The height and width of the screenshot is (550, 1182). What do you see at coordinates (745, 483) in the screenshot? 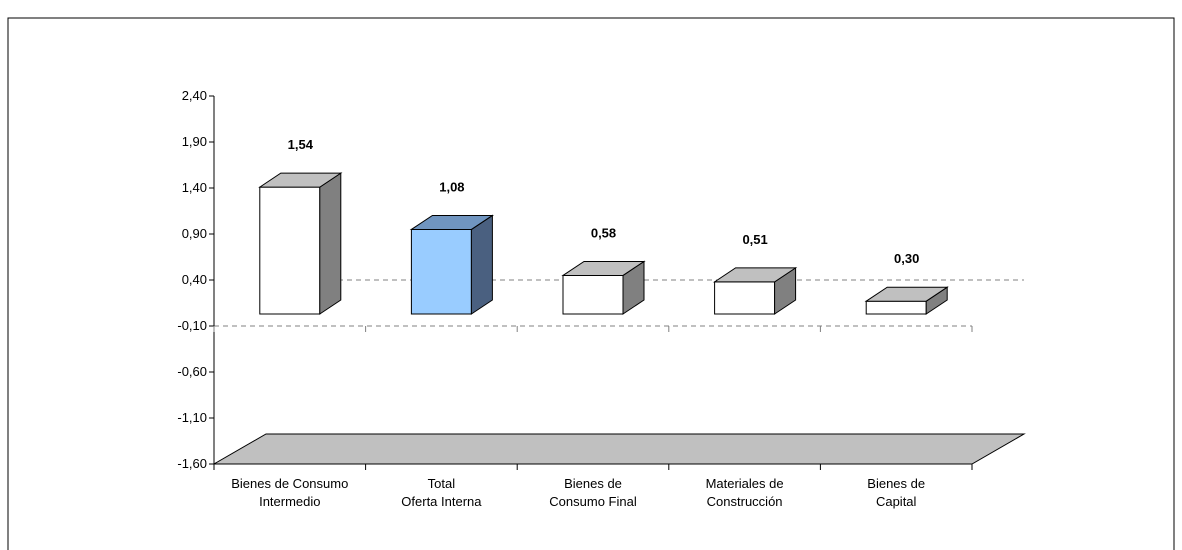
I see `x-tick-label: Materiales de` at bounding box center [745, 483].